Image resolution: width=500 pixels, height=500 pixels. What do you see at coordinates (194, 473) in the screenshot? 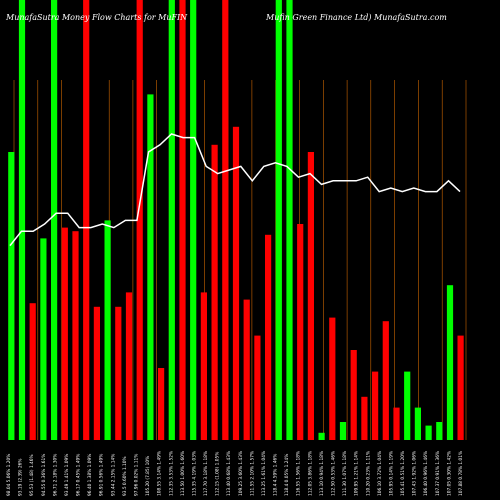
I see `x-tick-label: 115.35 4.19% 1.03%` at bounding box center [194, 473].